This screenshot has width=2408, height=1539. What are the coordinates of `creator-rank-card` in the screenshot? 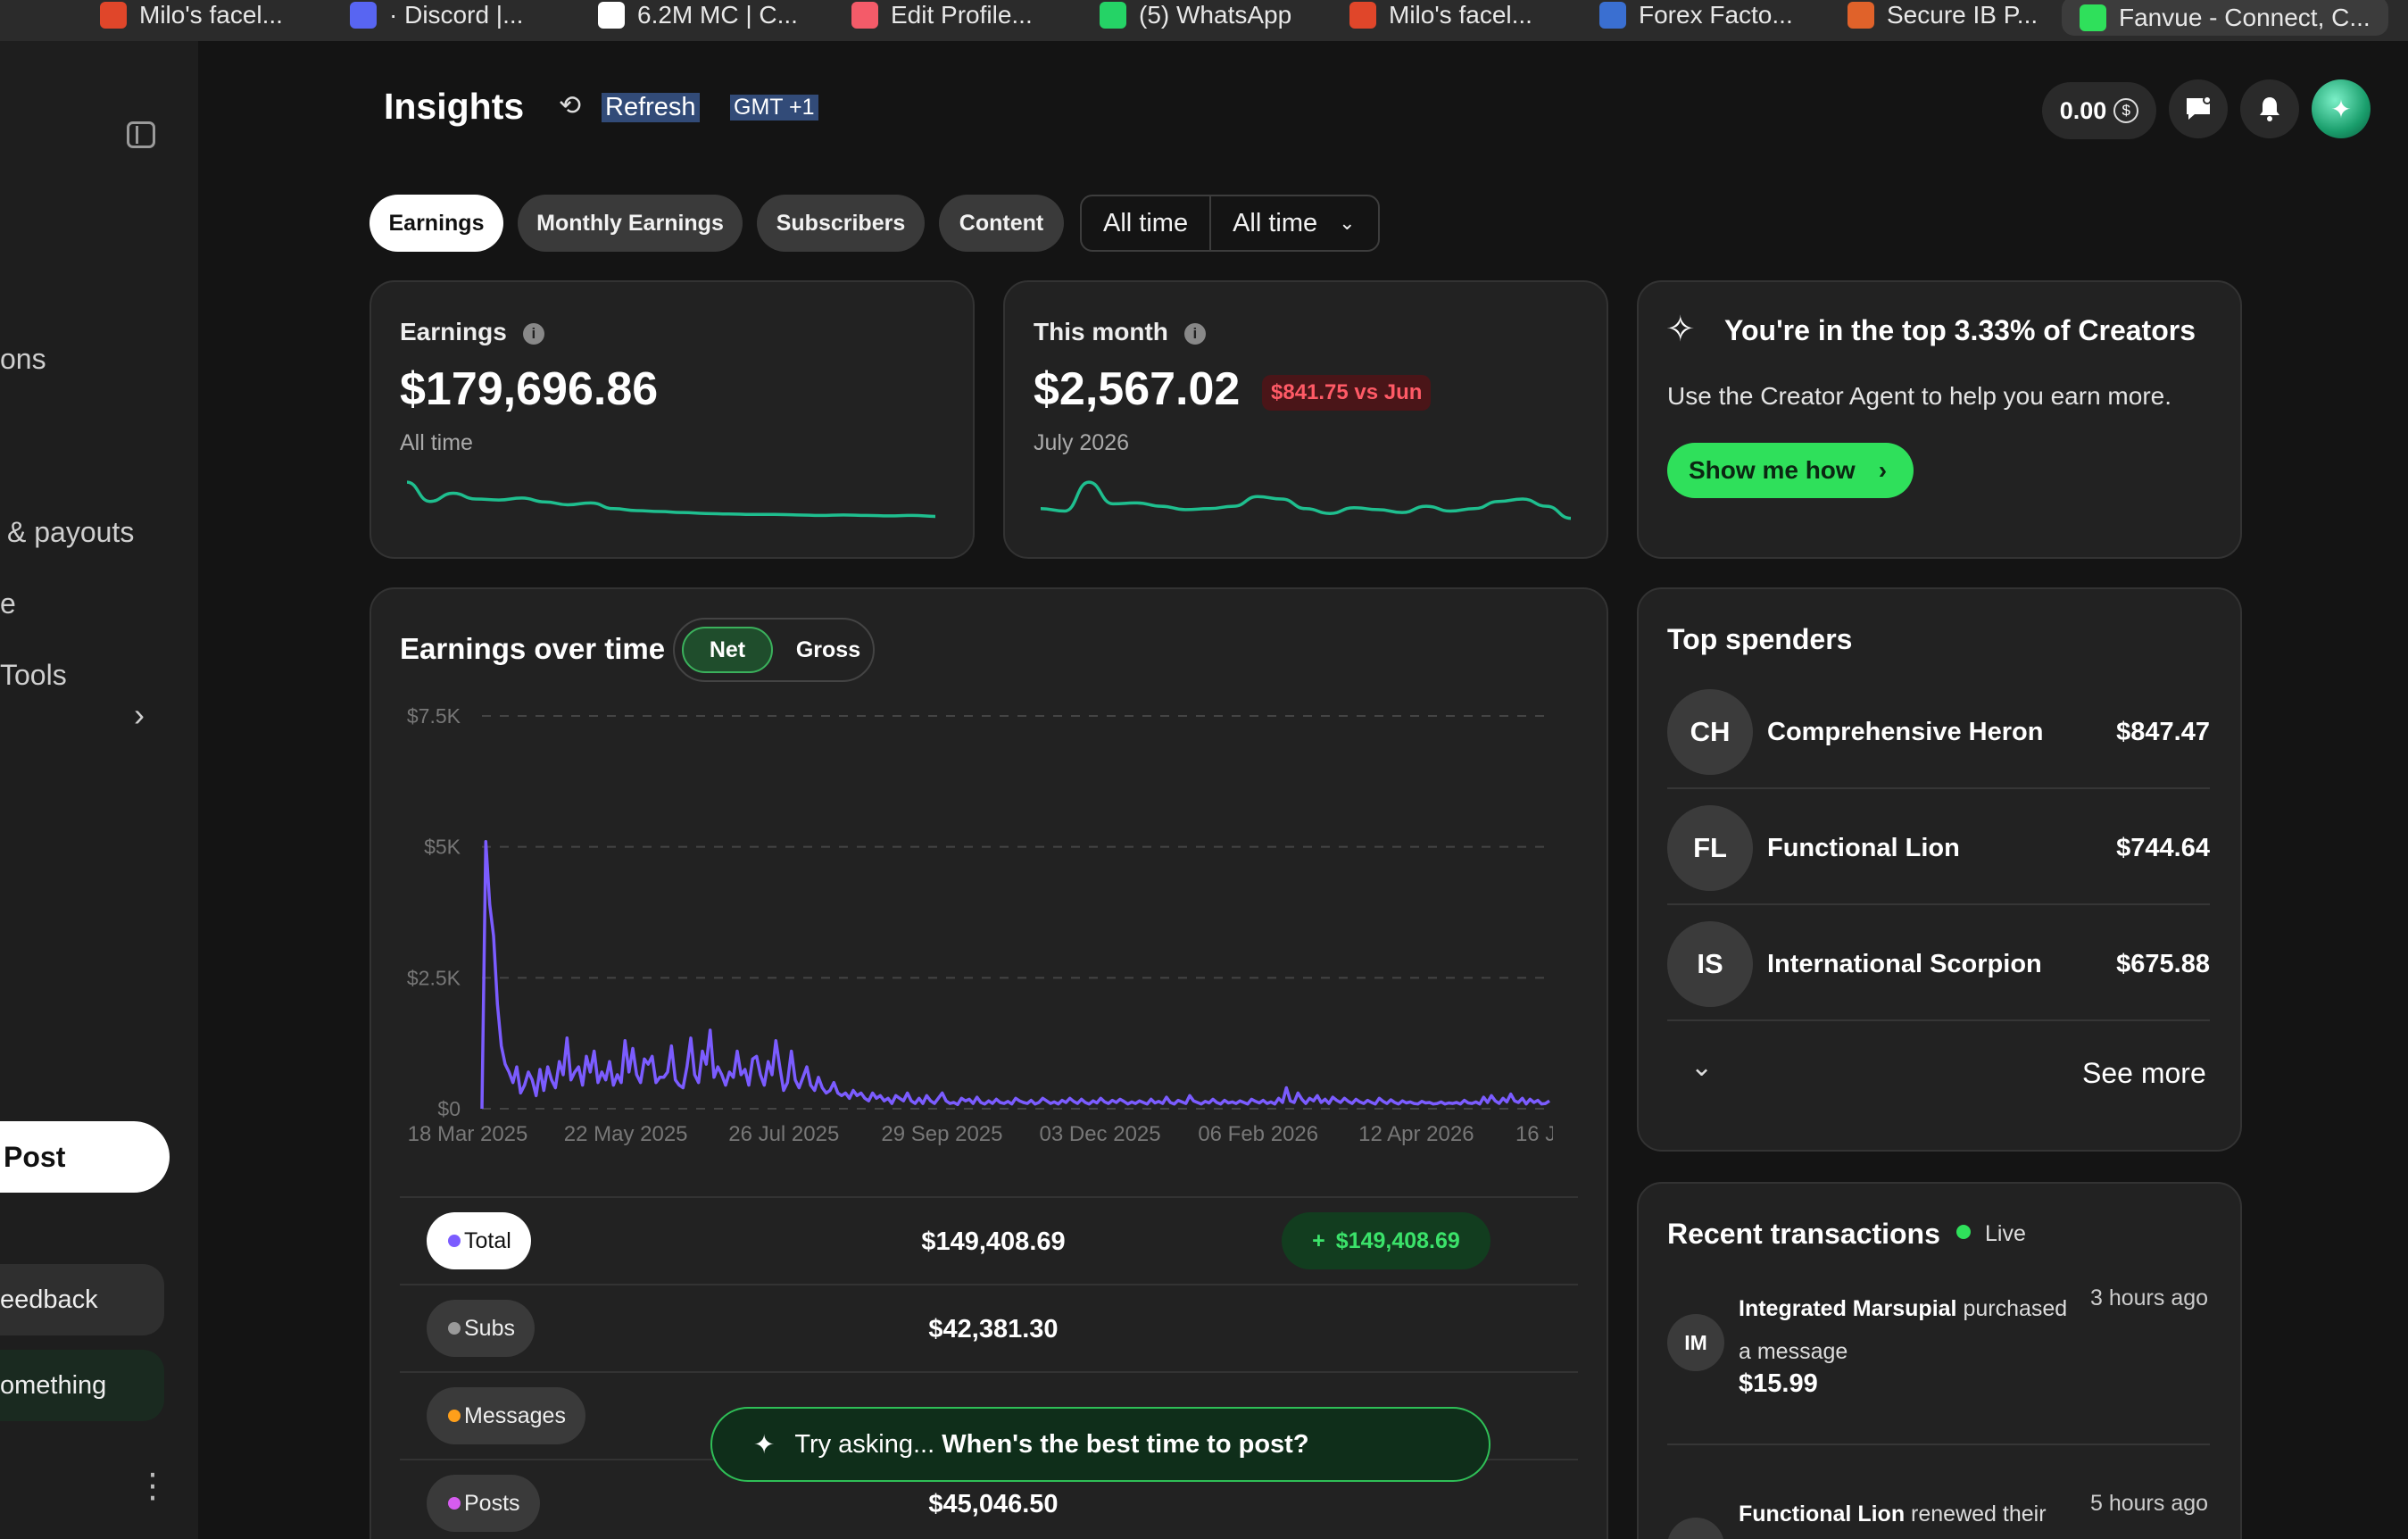 It's located at (1939, 419).